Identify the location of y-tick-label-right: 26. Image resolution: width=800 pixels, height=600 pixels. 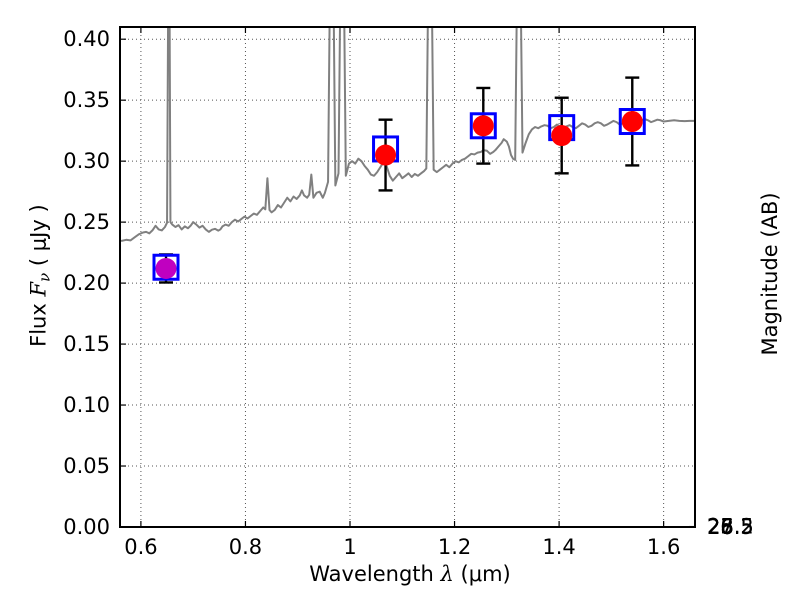
(720, 527).